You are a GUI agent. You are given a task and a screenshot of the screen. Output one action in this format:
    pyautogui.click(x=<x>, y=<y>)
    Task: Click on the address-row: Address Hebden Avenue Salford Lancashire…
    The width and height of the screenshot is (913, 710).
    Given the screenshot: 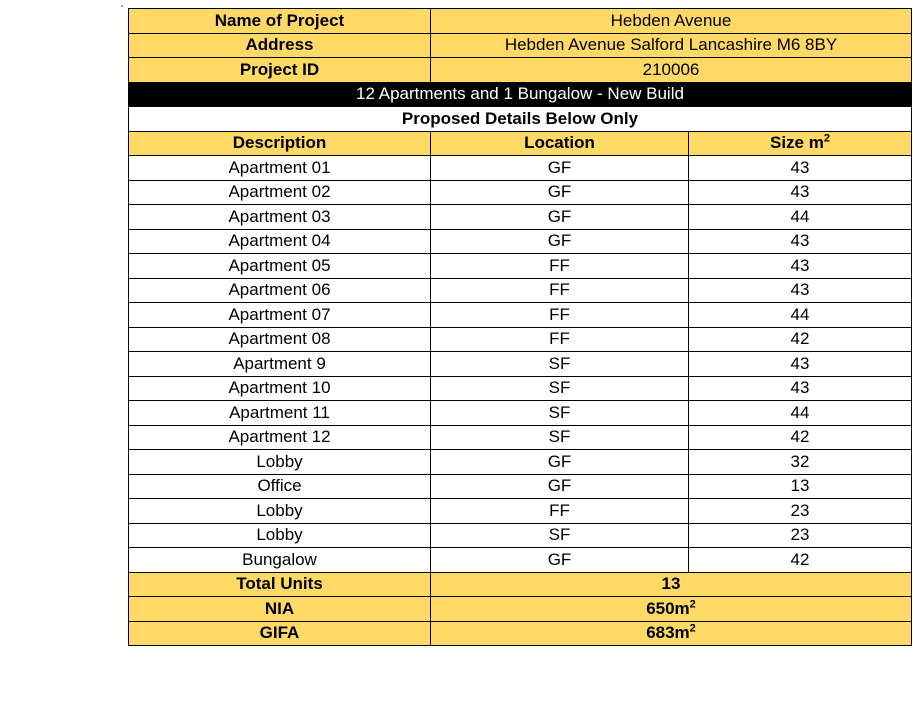 What is the action you would take?
    pyautogui.click(x=520, y=45)
    